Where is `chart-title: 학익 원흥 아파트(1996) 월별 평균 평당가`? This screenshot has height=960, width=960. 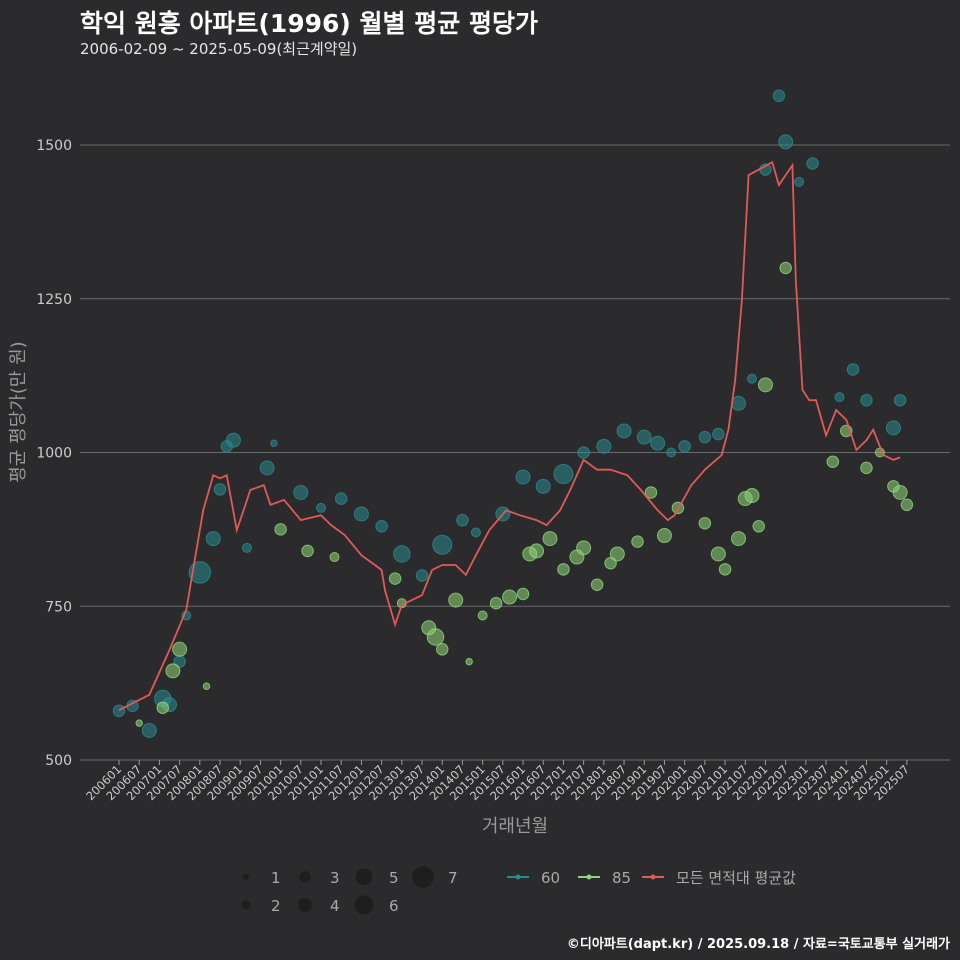
chart-title: 학익 원흥 아파트(1996) 월별 평균 평당가 is located at coordinates (309, 23).